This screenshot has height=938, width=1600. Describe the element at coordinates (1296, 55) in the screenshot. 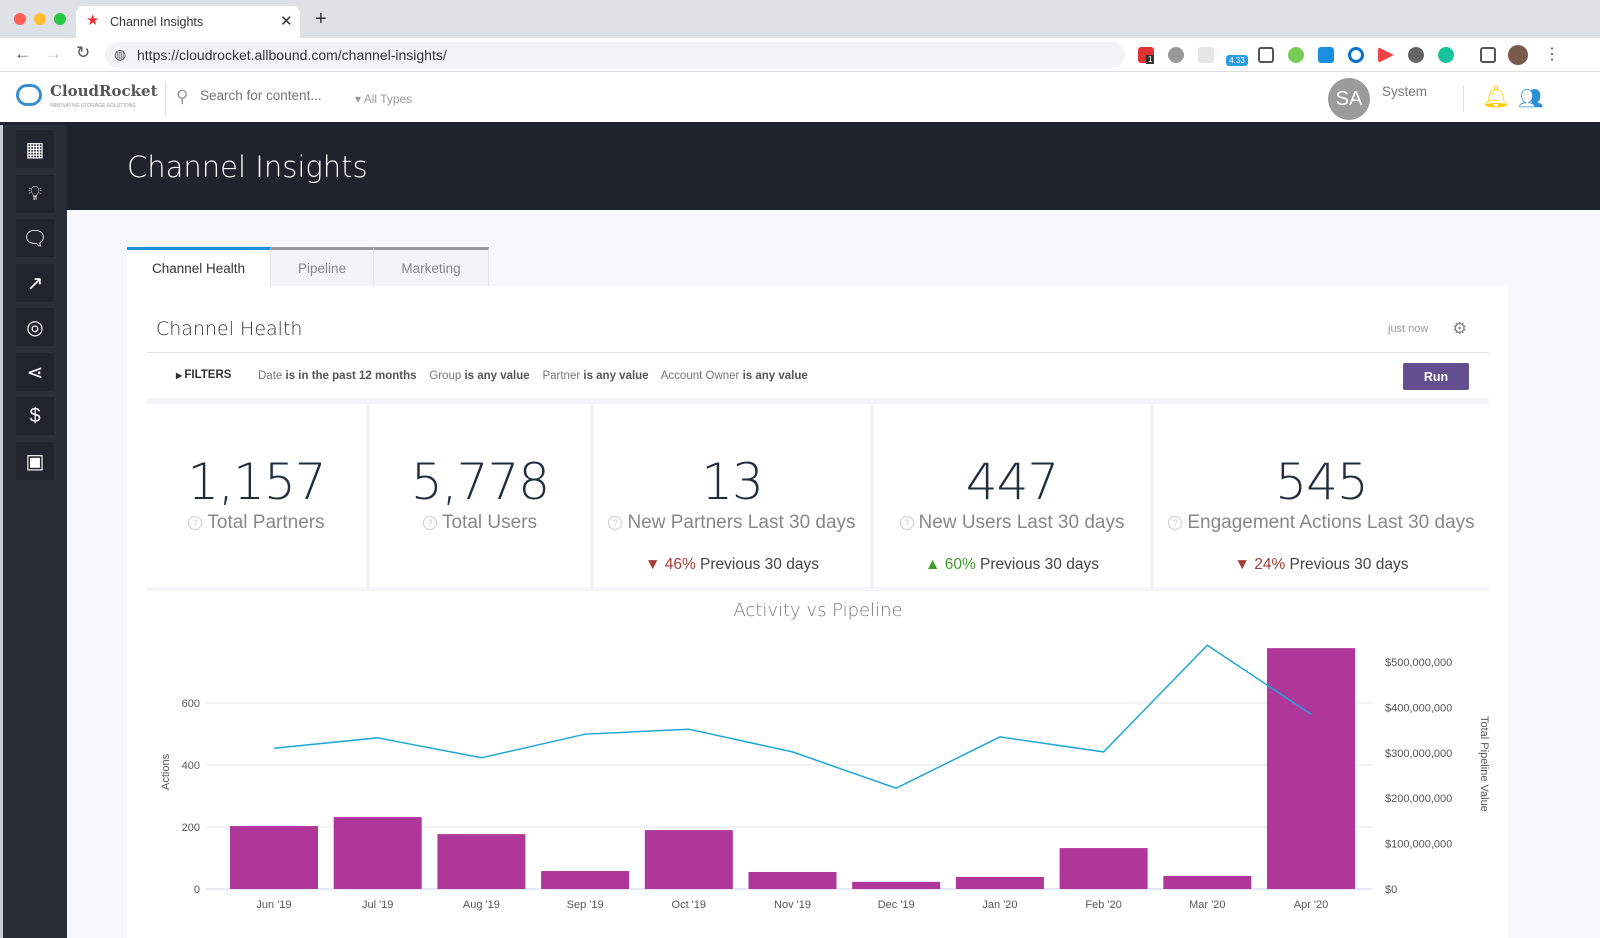

I see `extension-android-icon` at that location.